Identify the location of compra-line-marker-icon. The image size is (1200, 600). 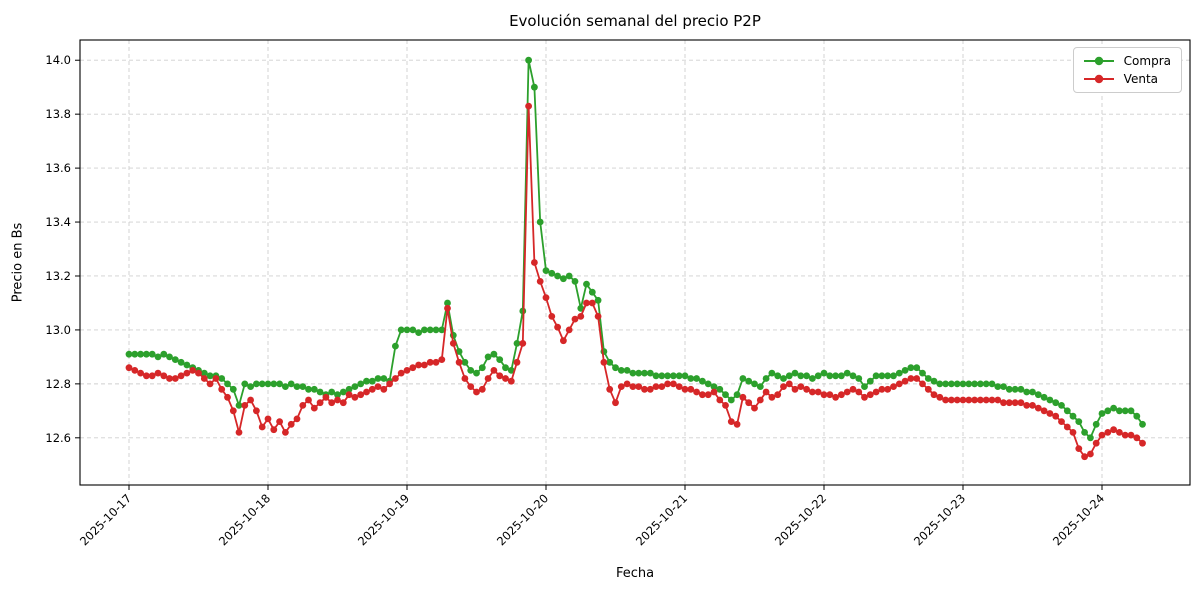
(1098, 61).